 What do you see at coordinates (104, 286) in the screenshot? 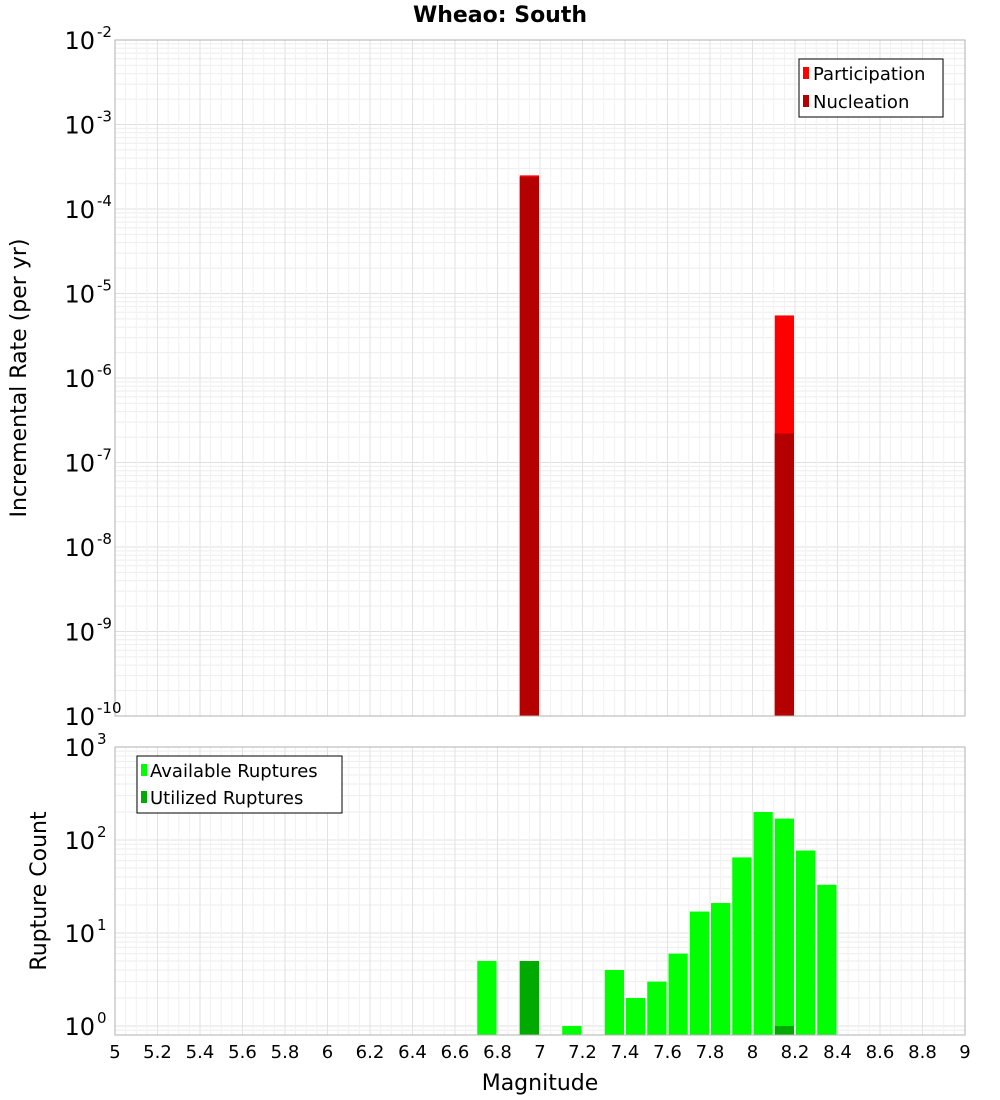
I see `rate-y-tick-exponent: -5` at bounding box center [104, 286].